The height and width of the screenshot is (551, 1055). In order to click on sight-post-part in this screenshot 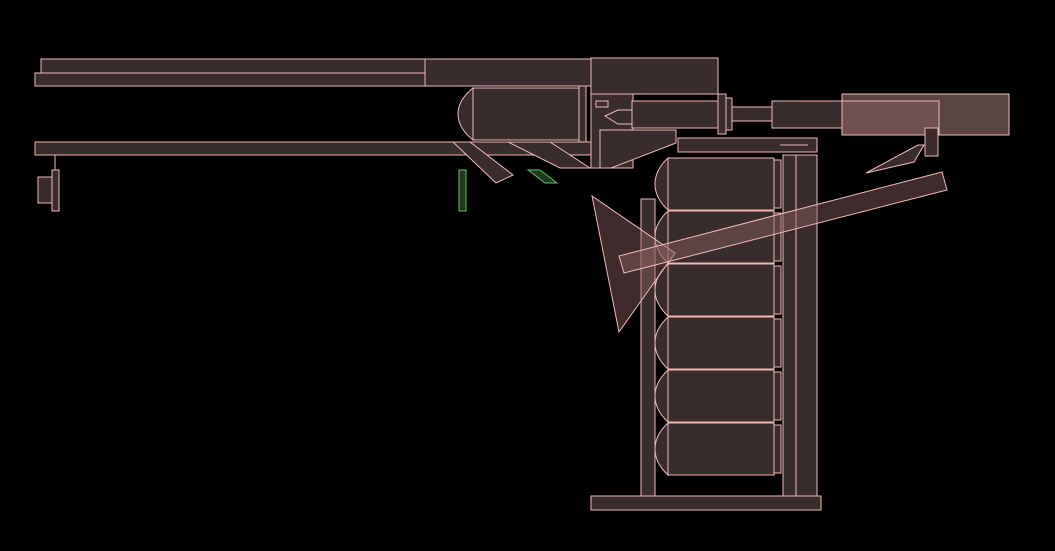, I will do `click(55, 190)`.